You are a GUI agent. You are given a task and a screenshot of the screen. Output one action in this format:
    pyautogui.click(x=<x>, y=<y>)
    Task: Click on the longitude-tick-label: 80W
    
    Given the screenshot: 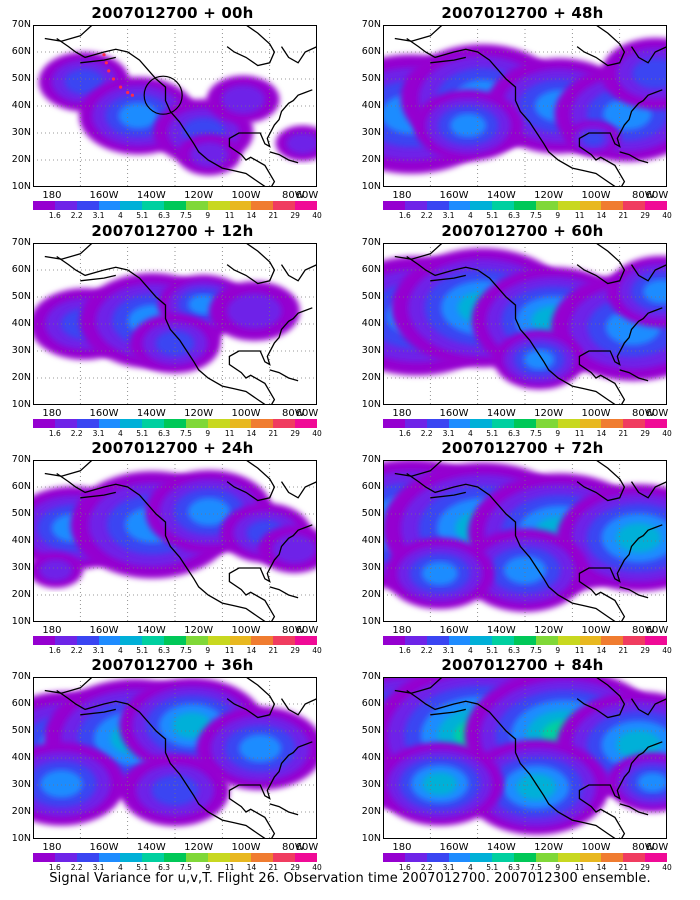 What is the action you would take?
    pyautogui.click(x=643, y=195)
    